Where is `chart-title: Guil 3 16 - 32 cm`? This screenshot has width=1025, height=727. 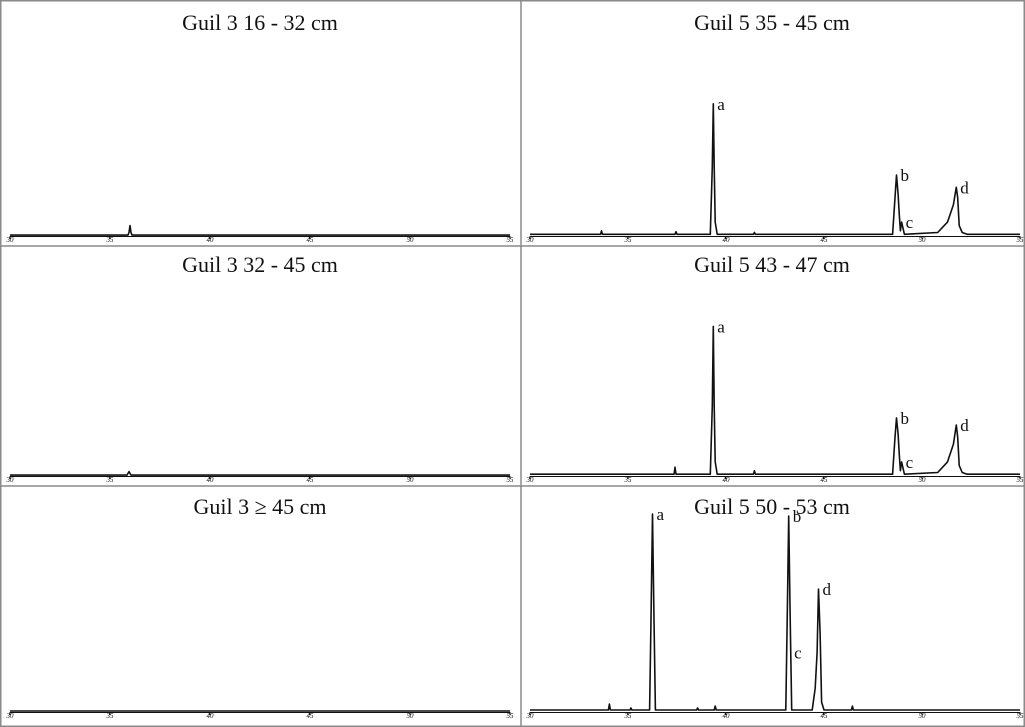 chart-title: Guil 3 16 - 32 cm is located at coordinates (260, 22).